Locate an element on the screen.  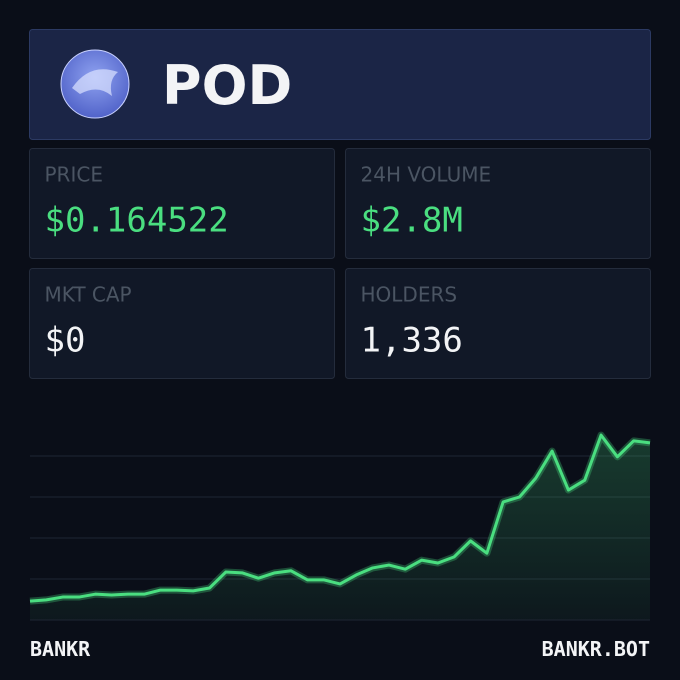
avatar-dolphin is located at coordinates (95, 82).